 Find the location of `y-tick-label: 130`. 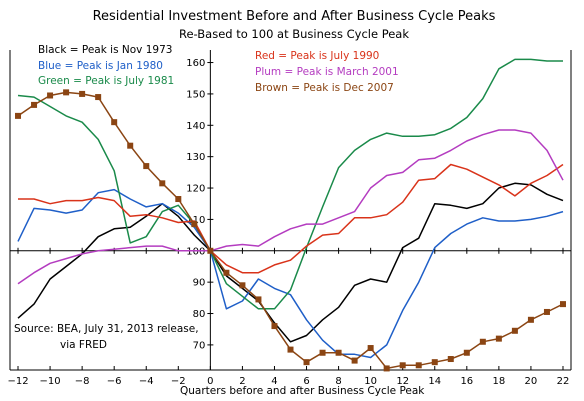

y-tick-label: 130 is located at coordinates (195, 157).